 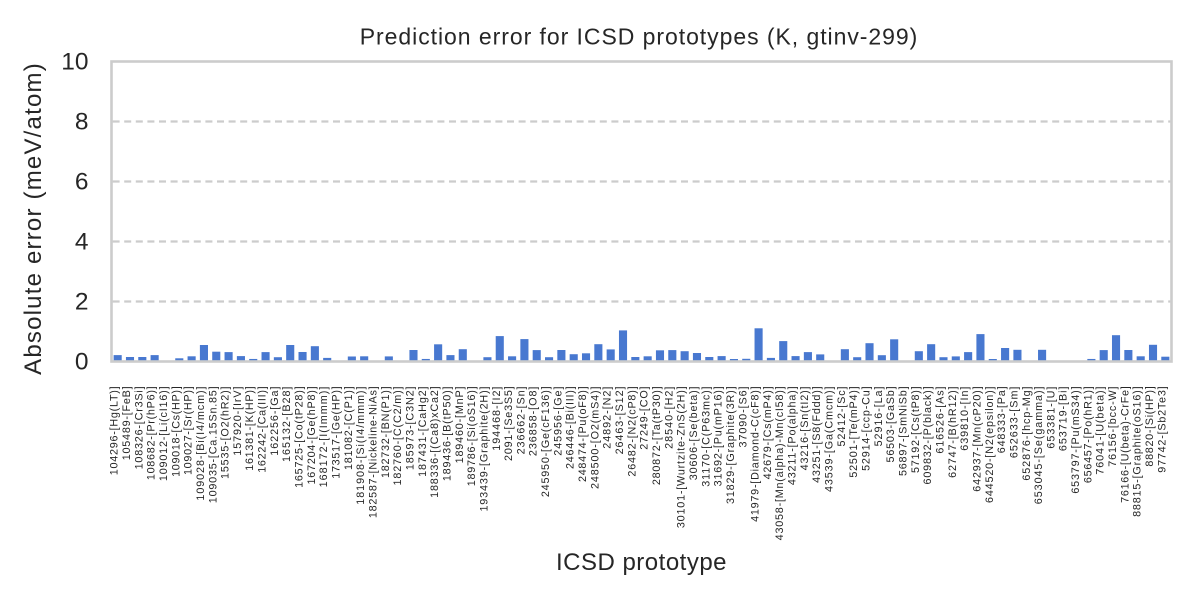 What do you see at coordinates (595, 437) in the screenshot?
I see `svg-text: 248500-[O2(mS4)]` at bounding box center [595, 437].